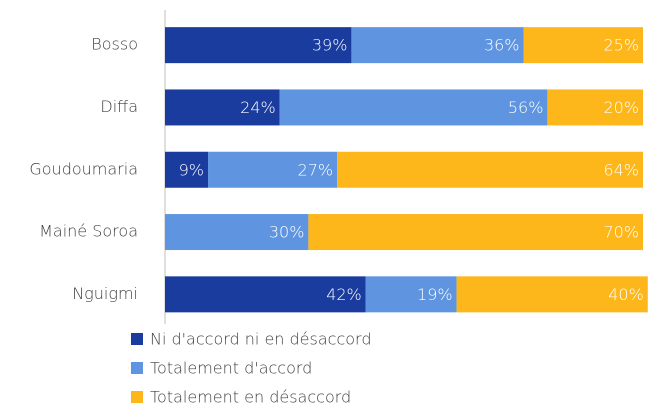  Describe the element at coordinates (626, 294) in the screenshot. I see `data-label: 40%` at that location.